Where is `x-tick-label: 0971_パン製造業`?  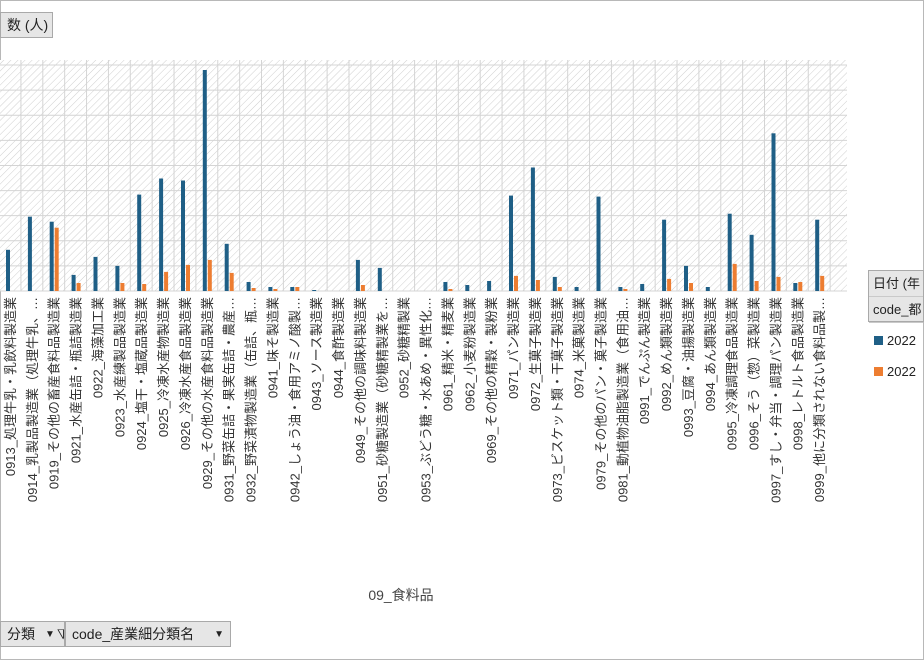 x-tick-label: 0971_パン製造業 is located at coordinates (513, 348).